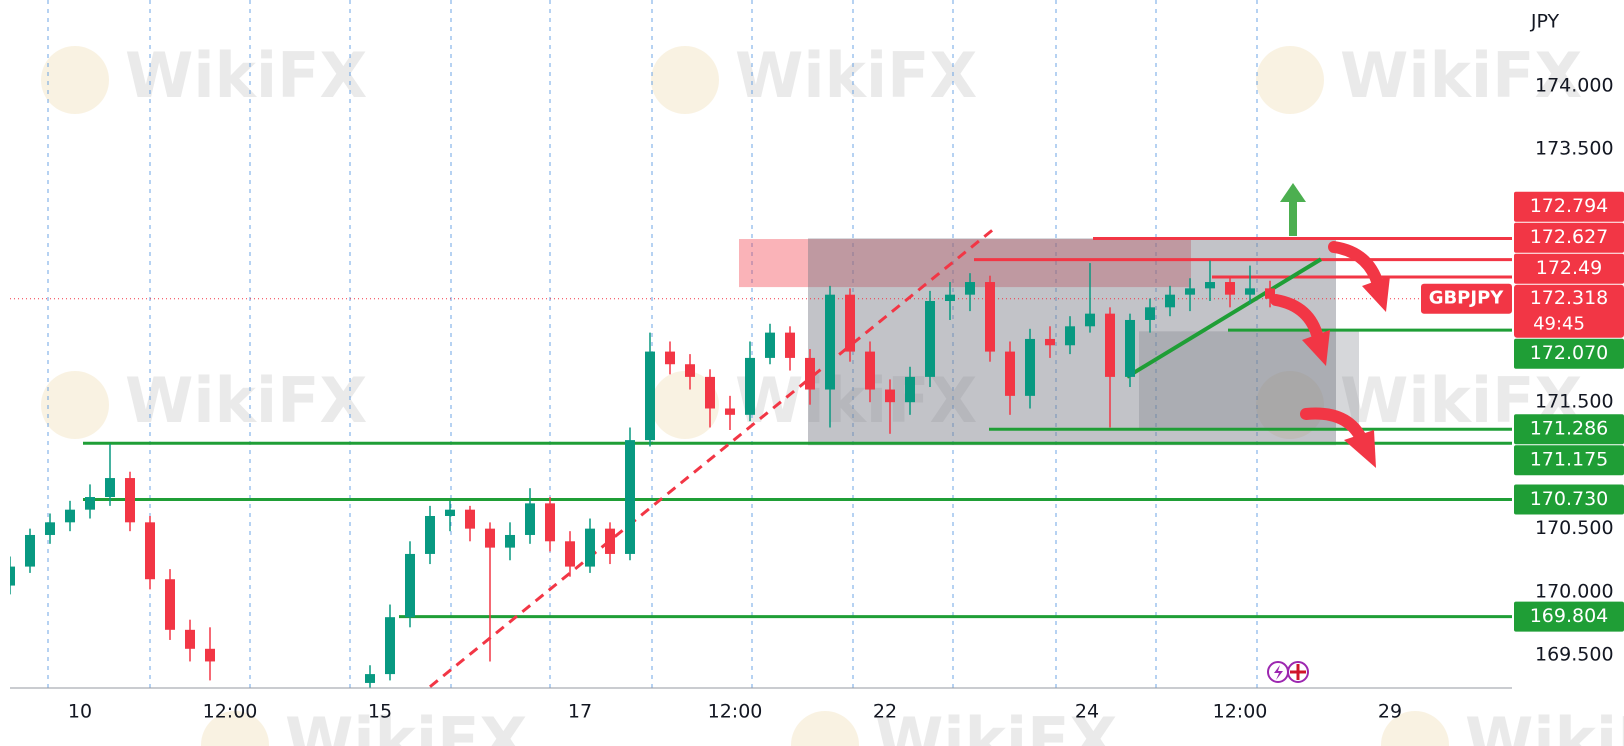 The image size is (1624, 746). I want to click on x-tick-label: 15, so click(380, 712).